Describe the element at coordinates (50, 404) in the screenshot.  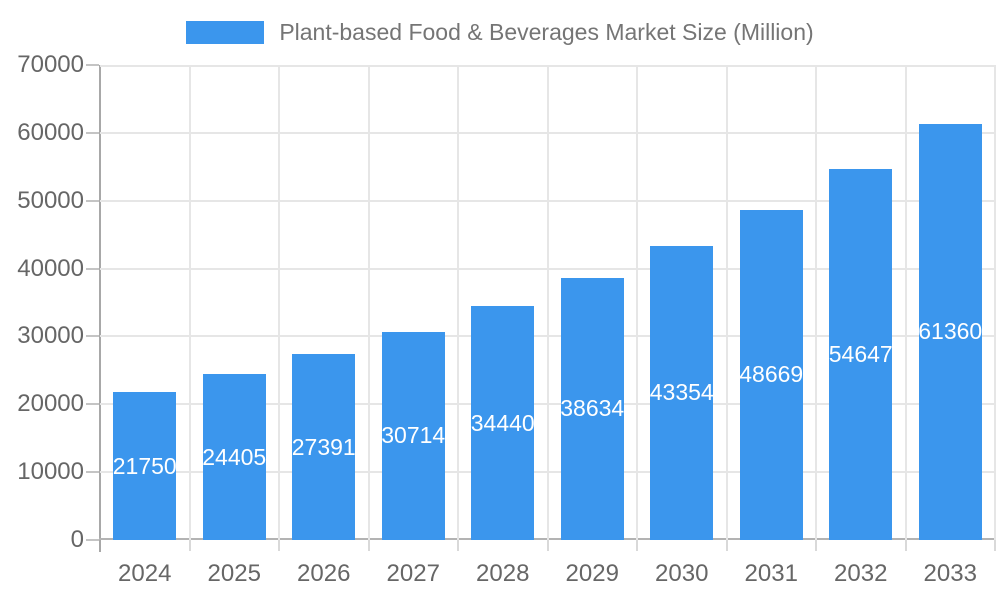
I see `y-axis-tick-label: 20000` at that location.